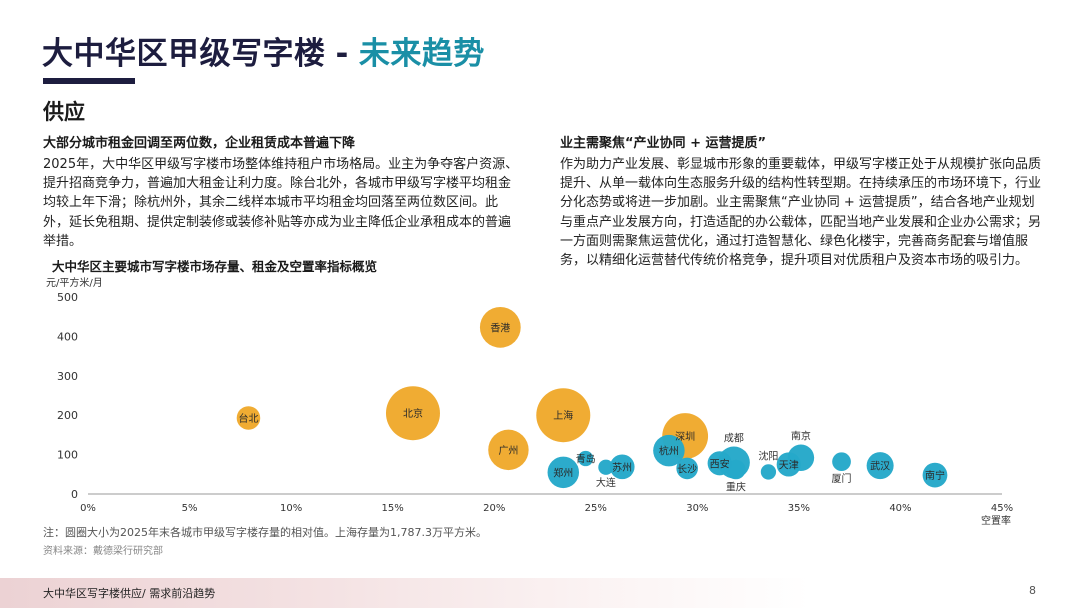 The image size is (1080, 608). What do you see at coordinates (129, 593) in the screenshot?
I see `footer-title: 大中华区写字楼供应/ 需求前沿趋势` at bounding box center [129, 593].